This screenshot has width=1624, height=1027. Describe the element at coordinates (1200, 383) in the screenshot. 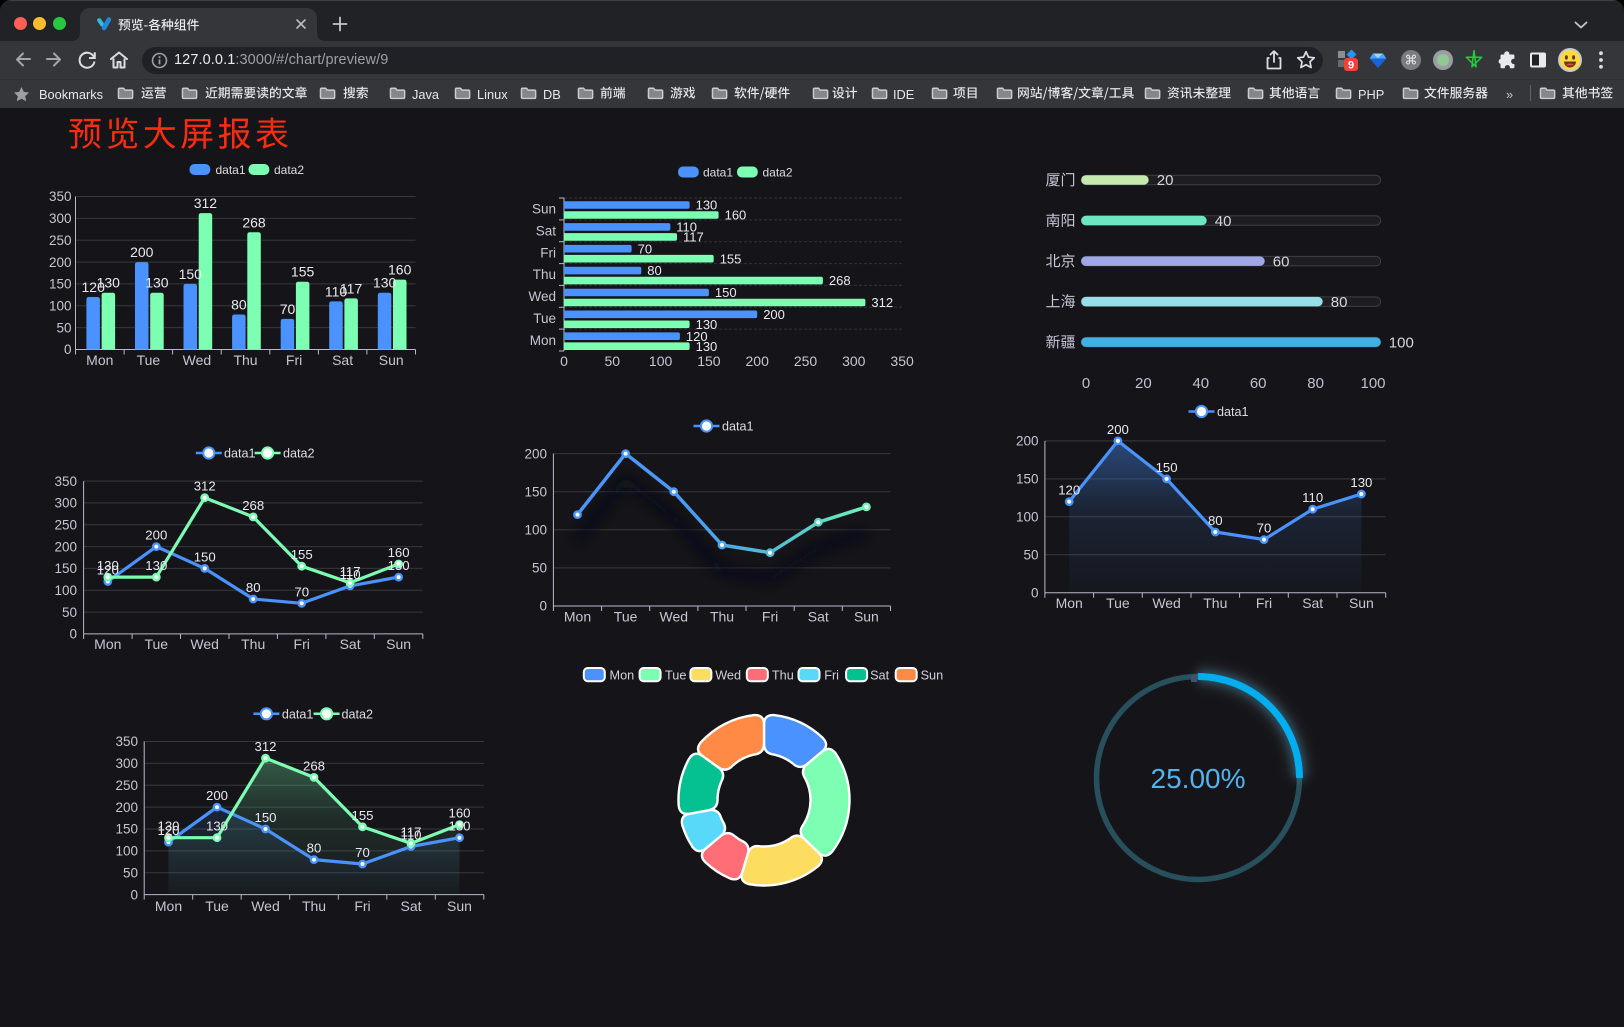

I see `svg-text: 40` at that location.